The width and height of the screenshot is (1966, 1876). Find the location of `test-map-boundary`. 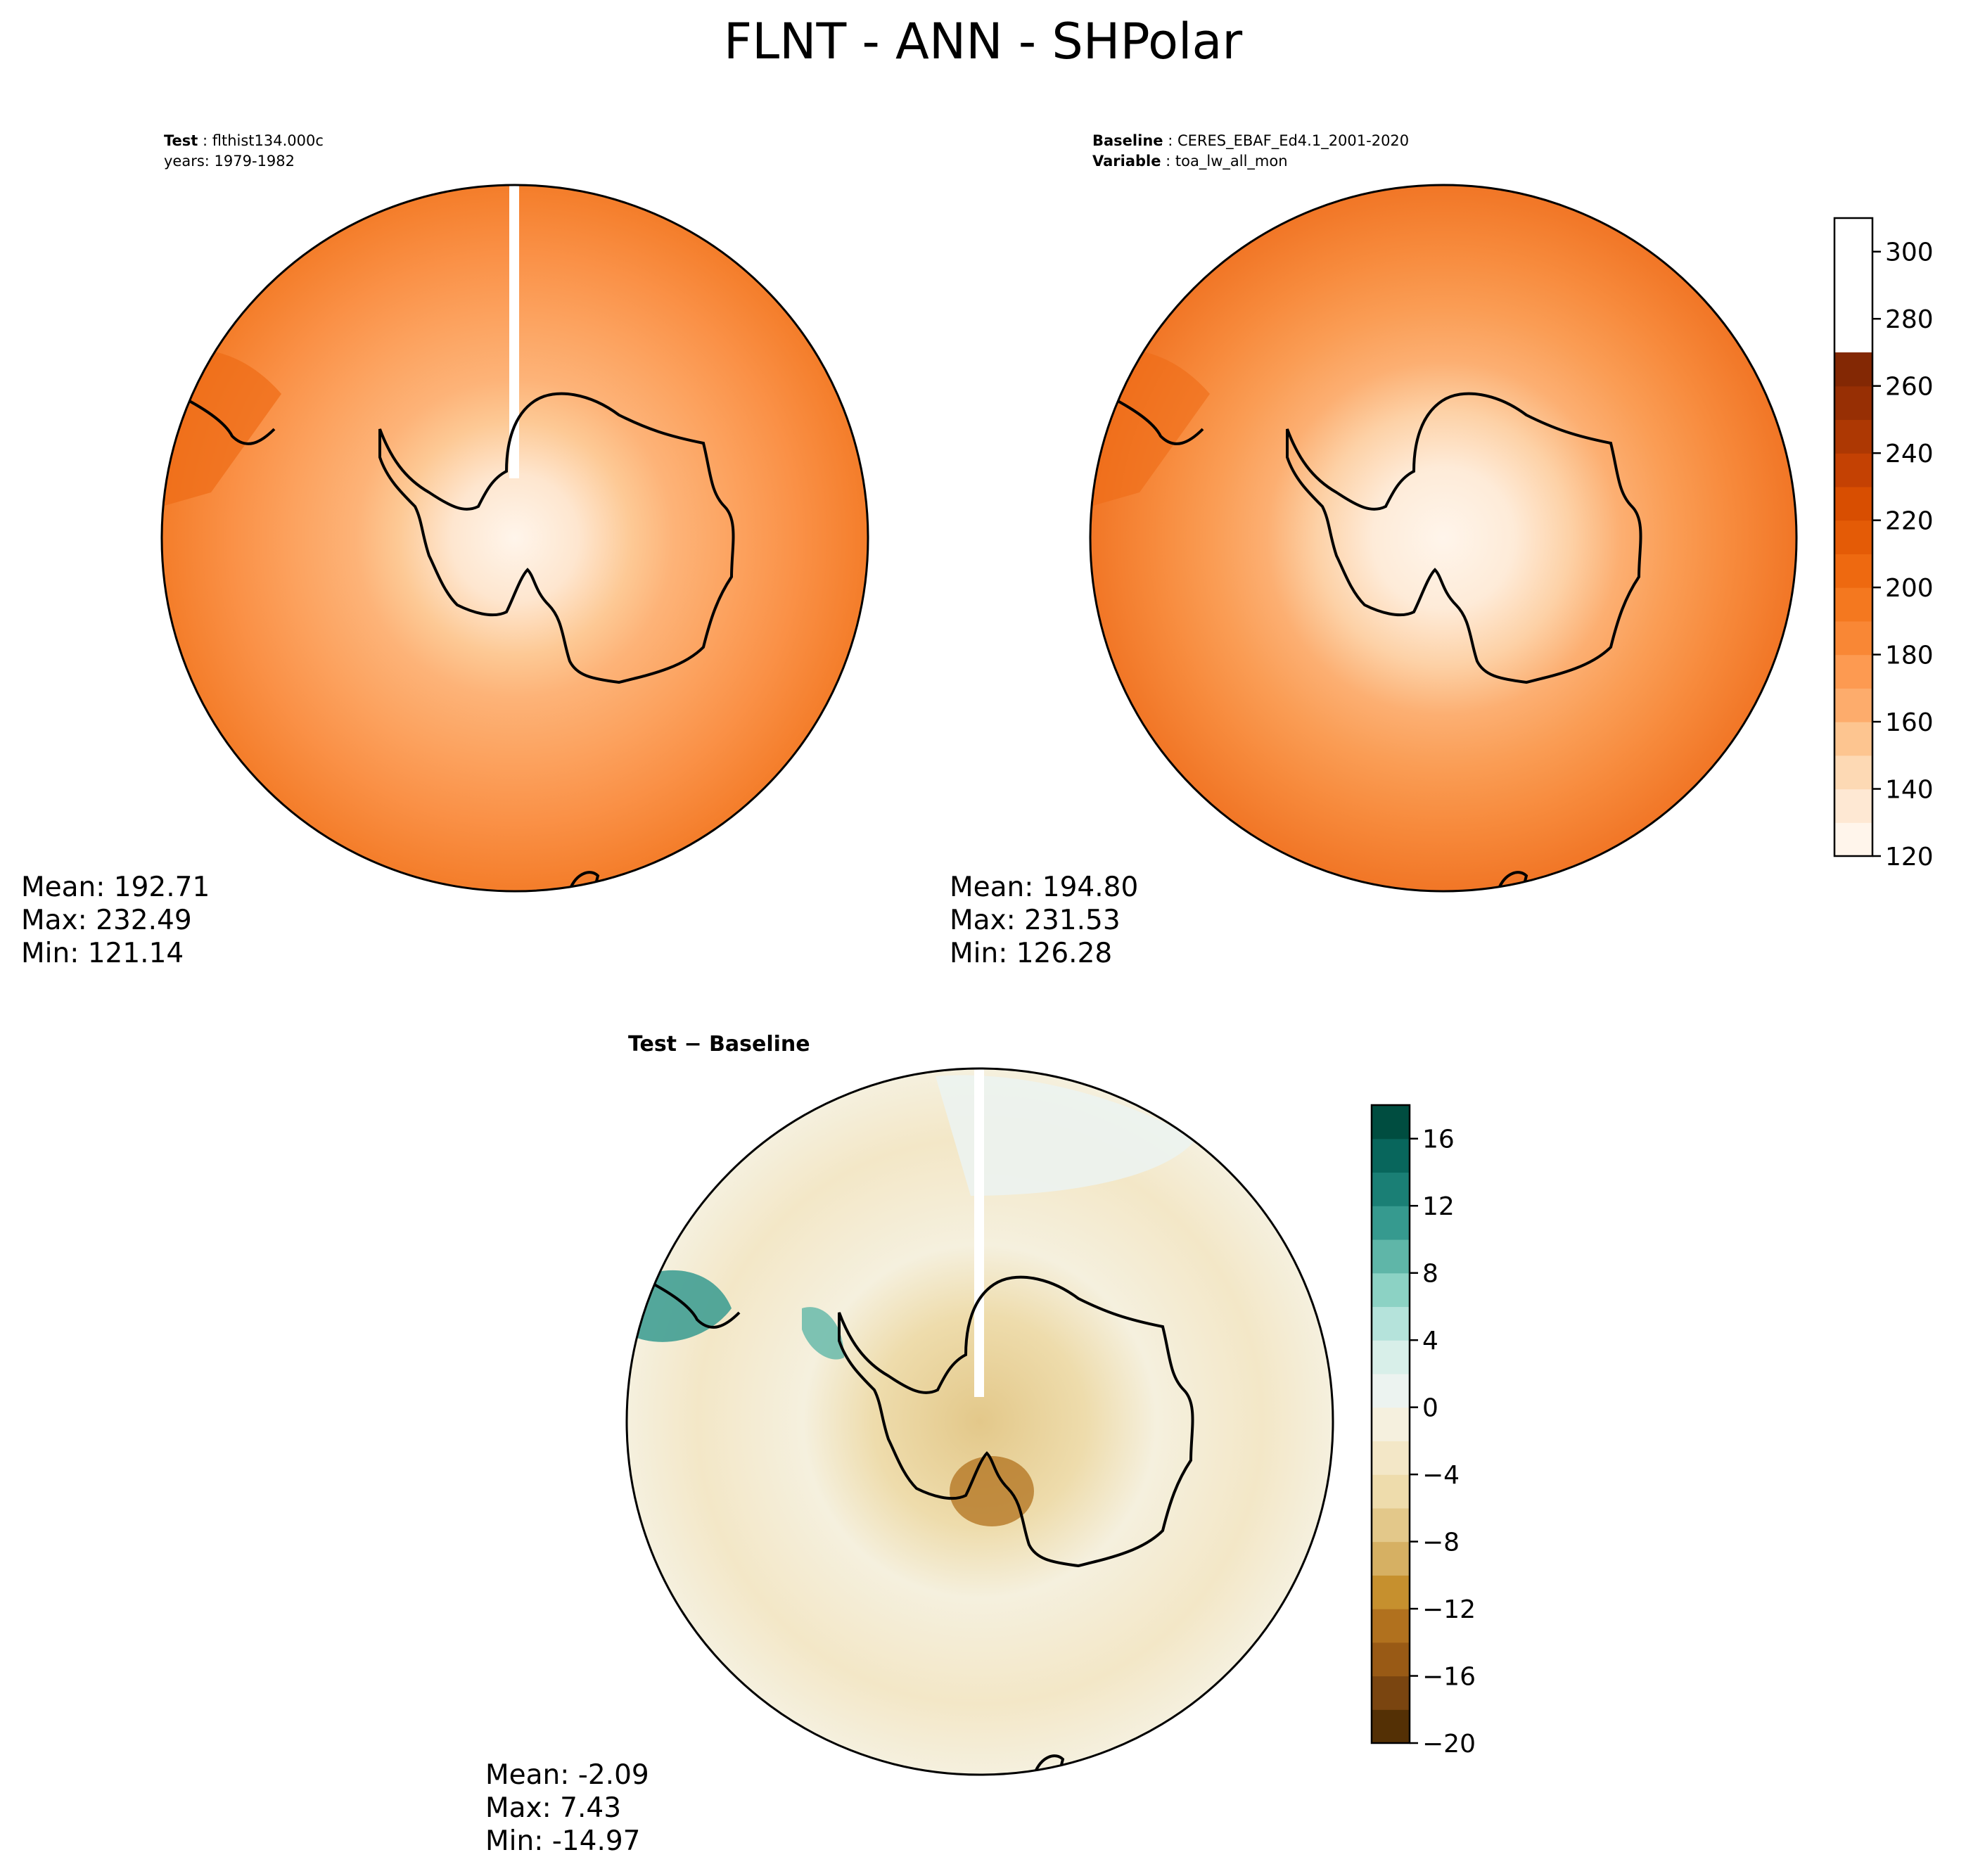

test-map-boundary is located at coordinates (514, 538).